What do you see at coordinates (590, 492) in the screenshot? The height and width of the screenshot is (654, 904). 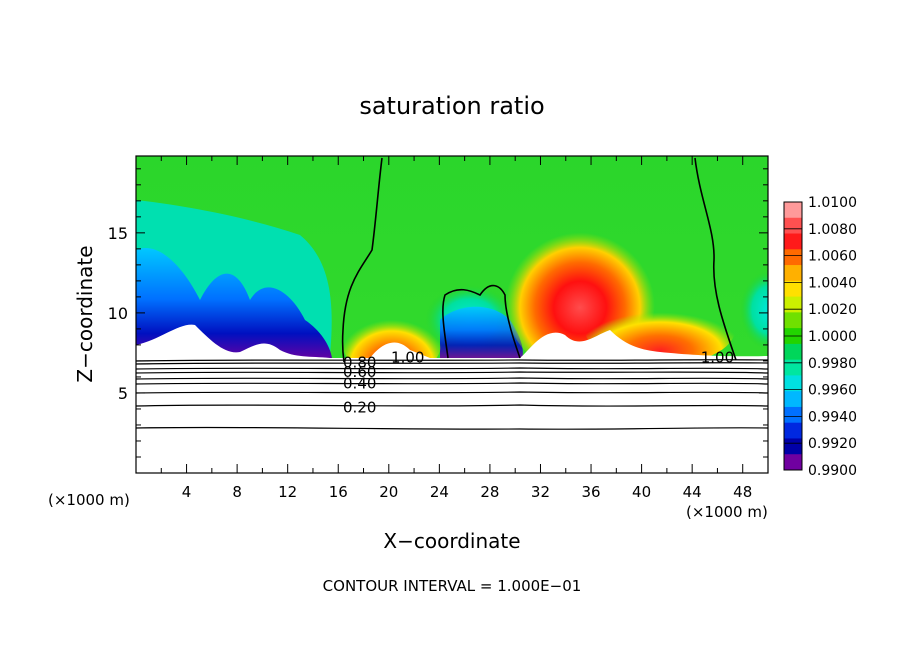 I see `x-tick-label: 36` at bounding box center [590, 492].